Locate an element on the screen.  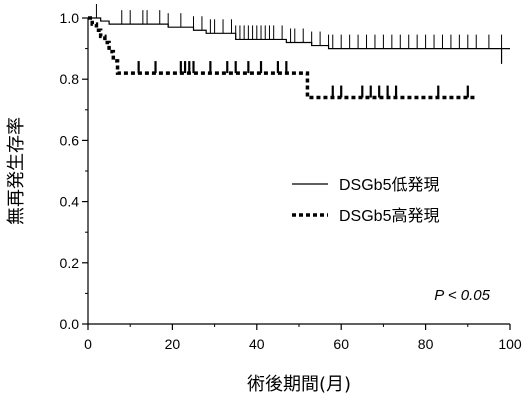
y-tick-label: 0.6 is located at coordinates (70, 140).